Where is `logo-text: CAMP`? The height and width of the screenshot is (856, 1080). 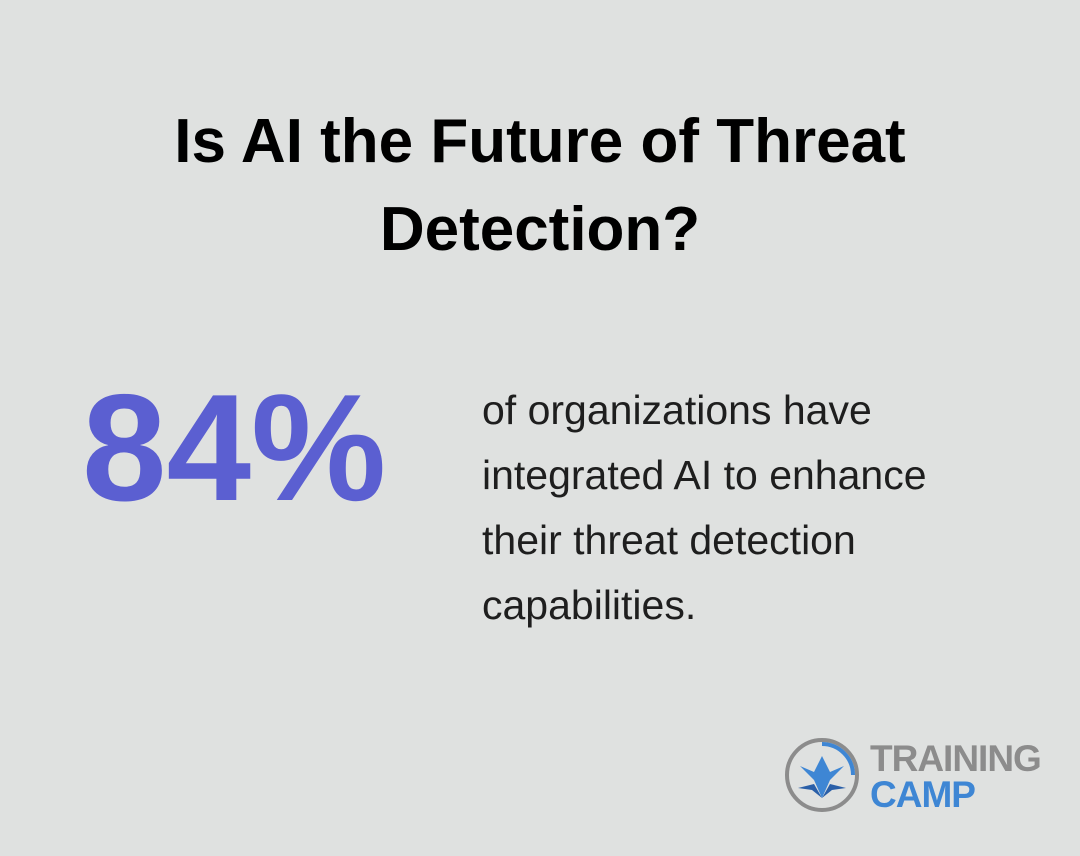 logo-text: CAMP is located at coordinates (923, 794).